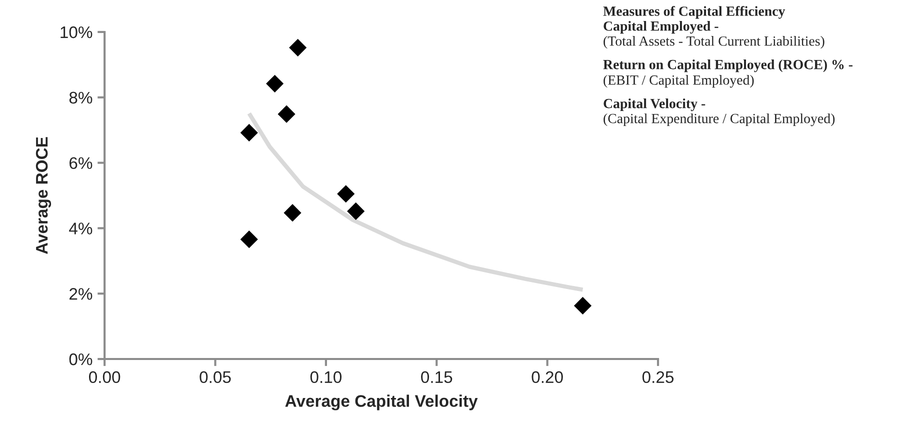  I want to click on x-tick-label: 0.20, so click(547, 377).